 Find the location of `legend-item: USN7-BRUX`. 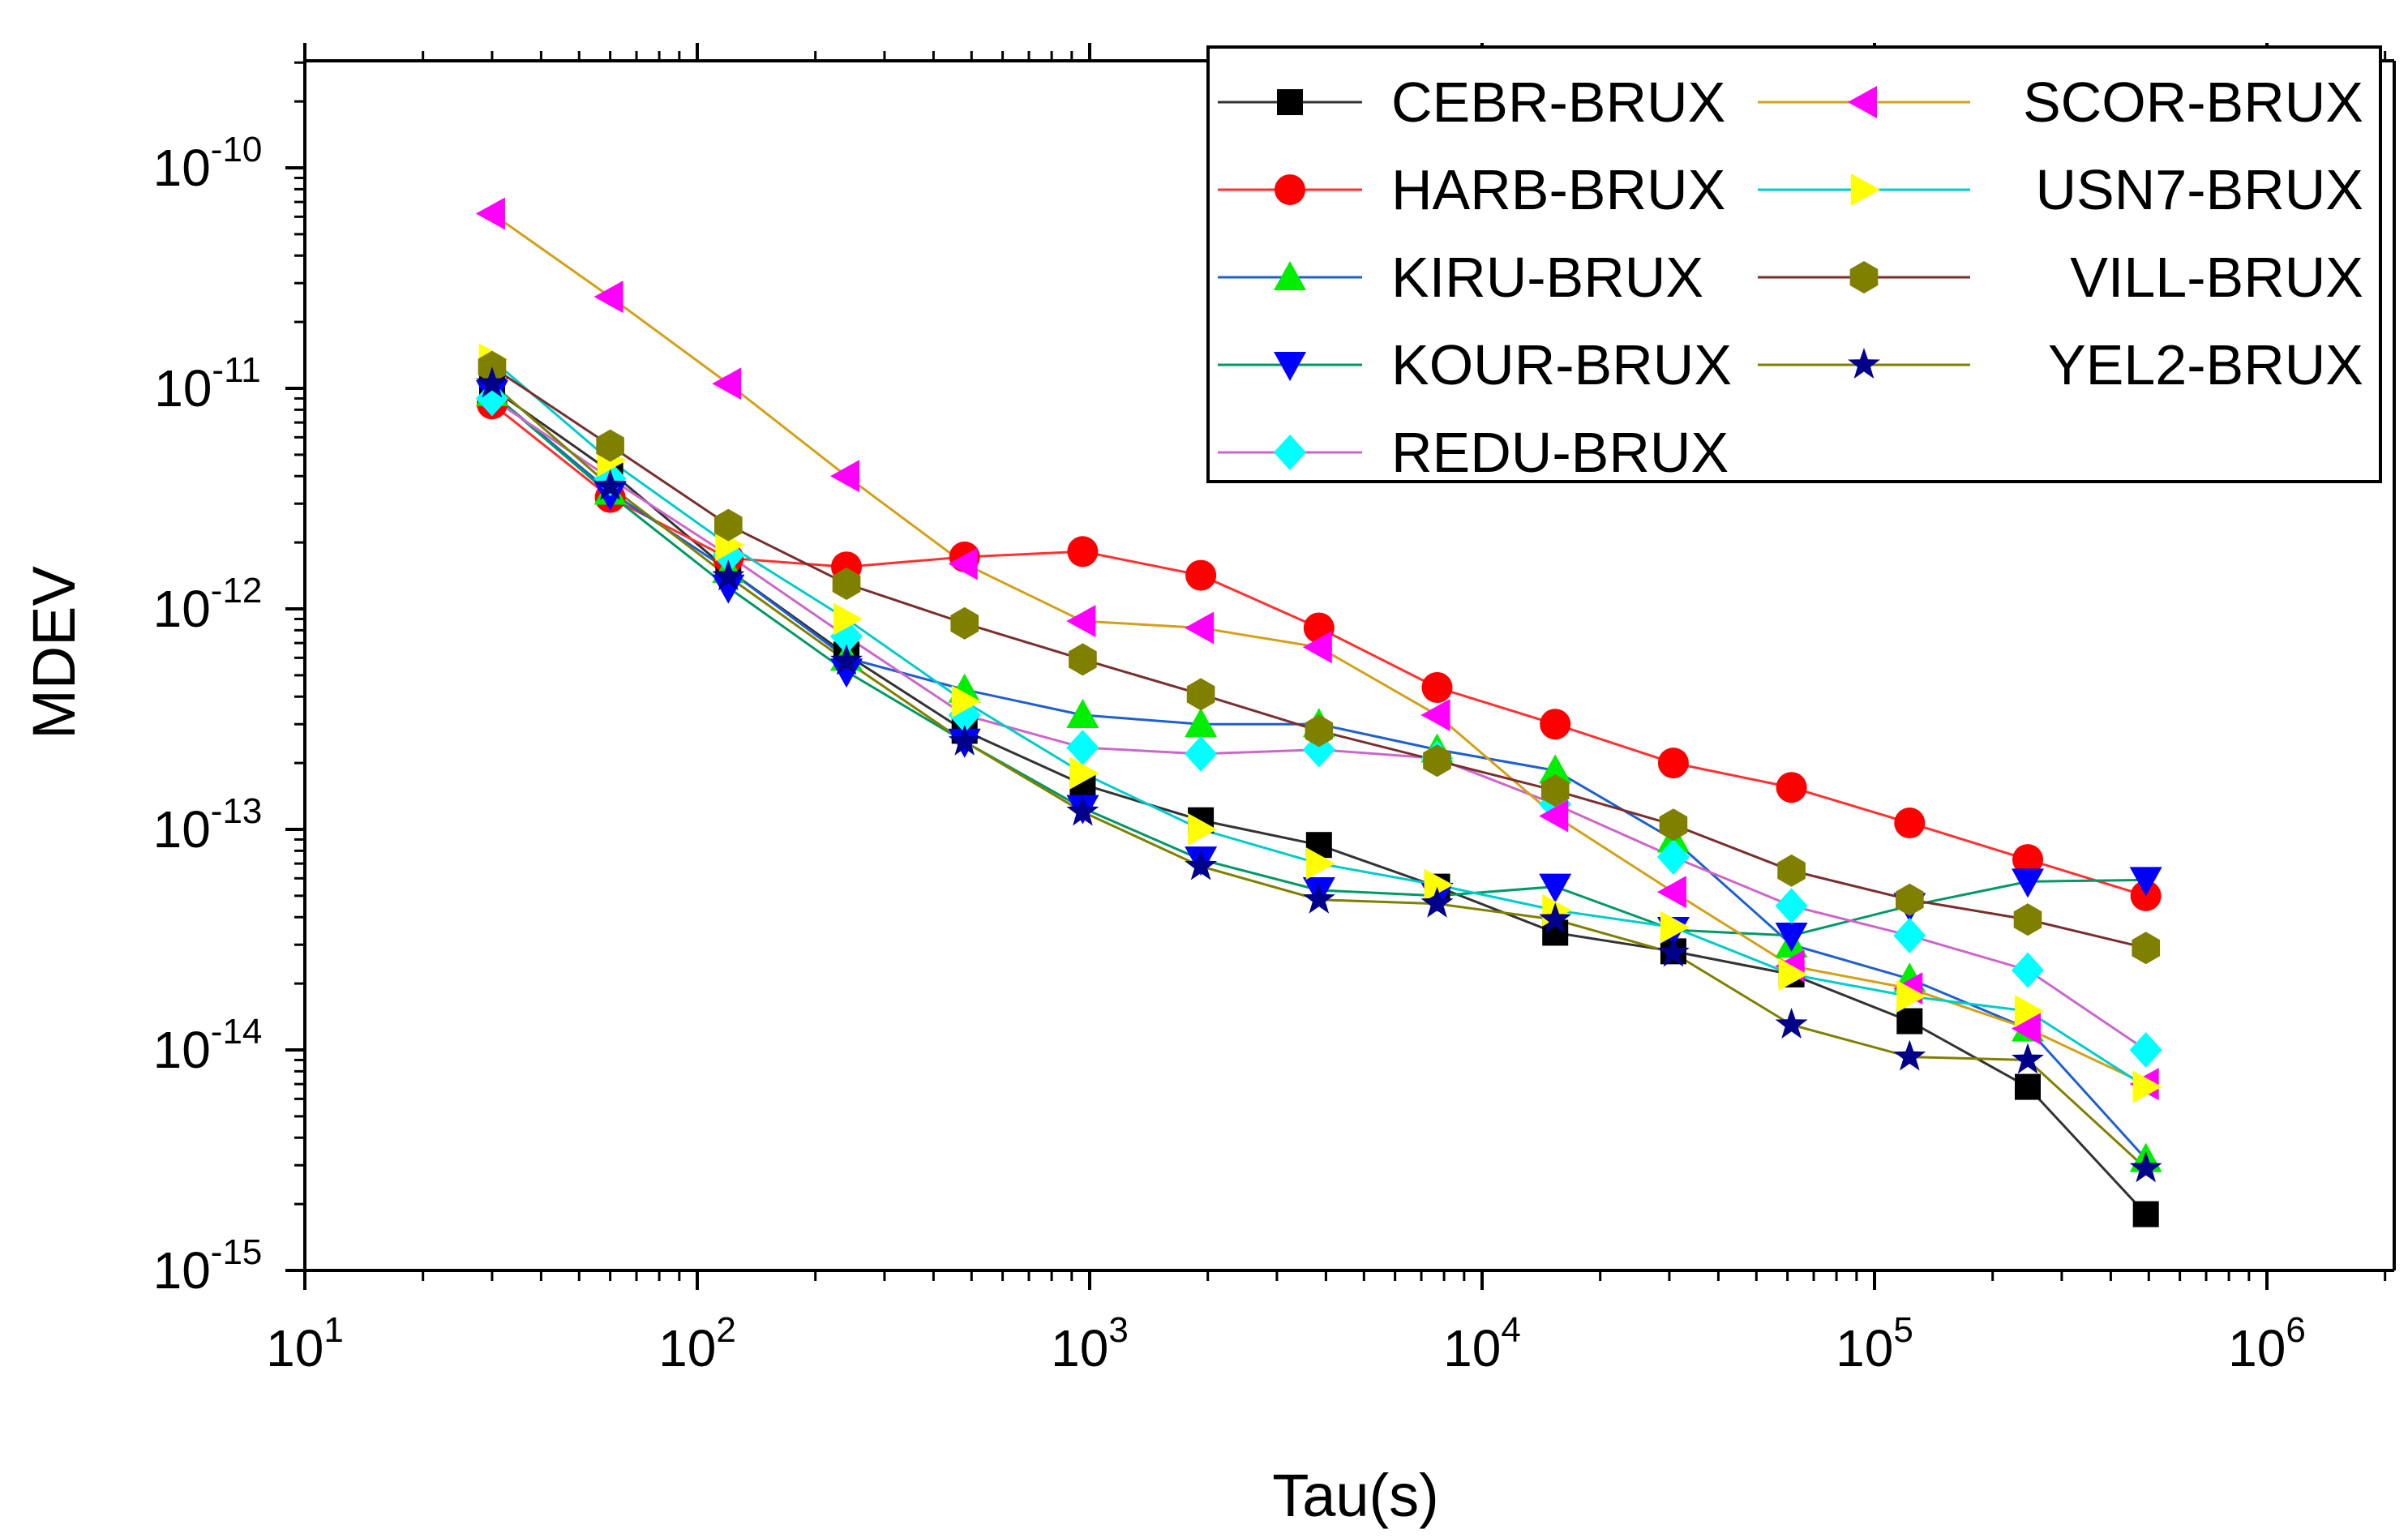

legend-item: USN7-BRUX is located at coordinates (2060, 189).